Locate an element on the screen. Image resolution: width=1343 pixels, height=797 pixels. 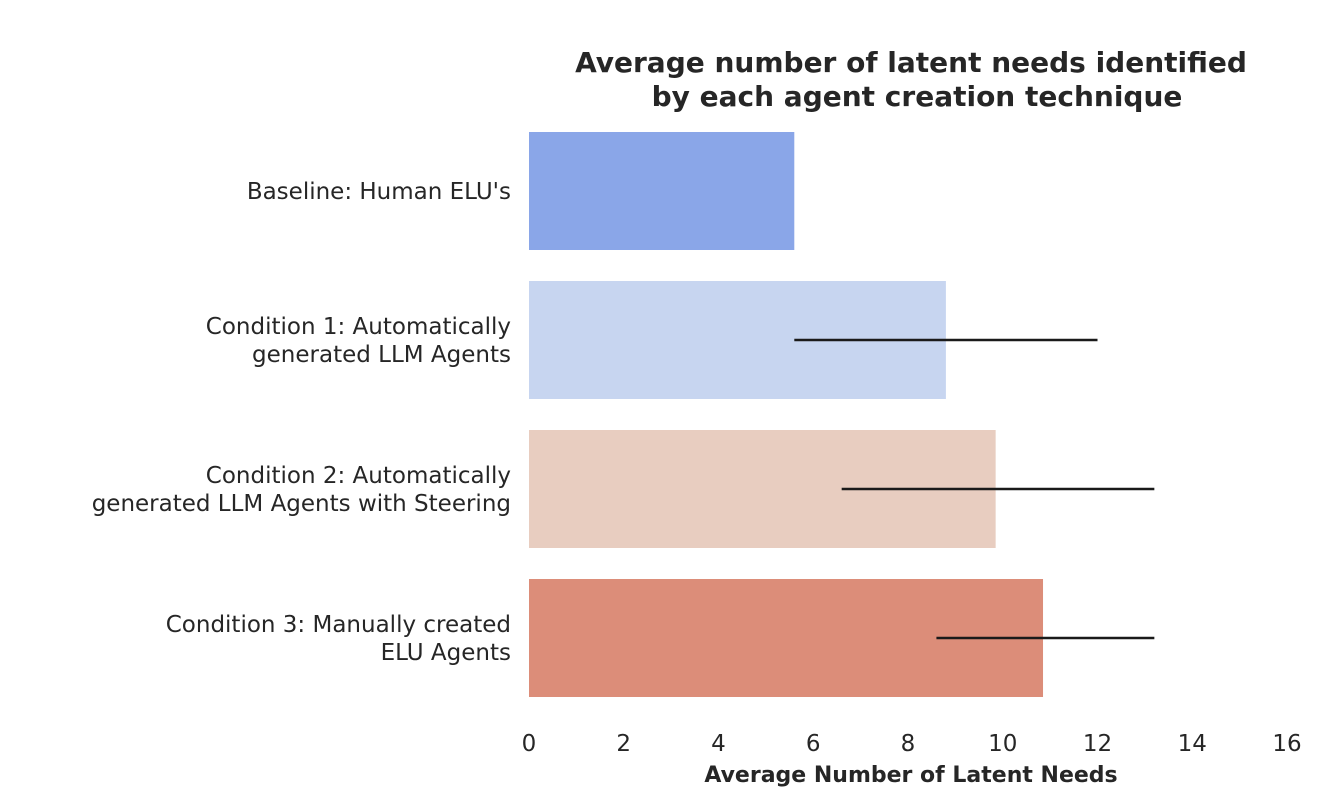
x-tick-labels-group: 0 2 4 6 8 10 12 14 16 is located at coordinates (912, 744).